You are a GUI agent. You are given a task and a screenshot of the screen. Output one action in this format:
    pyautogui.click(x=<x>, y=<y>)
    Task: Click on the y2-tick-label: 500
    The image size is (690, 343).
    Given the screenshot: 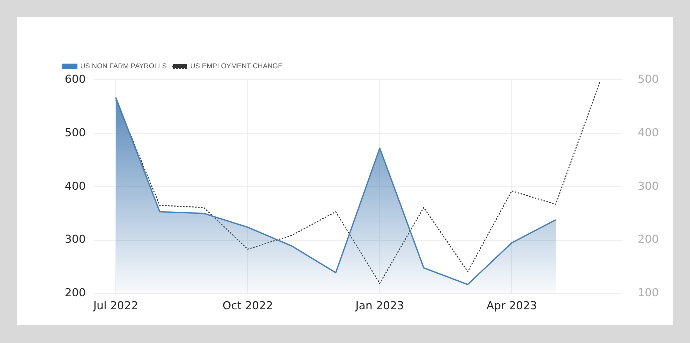 What is the action you would take?
    pyautogui.click(x=649, y=79)
    